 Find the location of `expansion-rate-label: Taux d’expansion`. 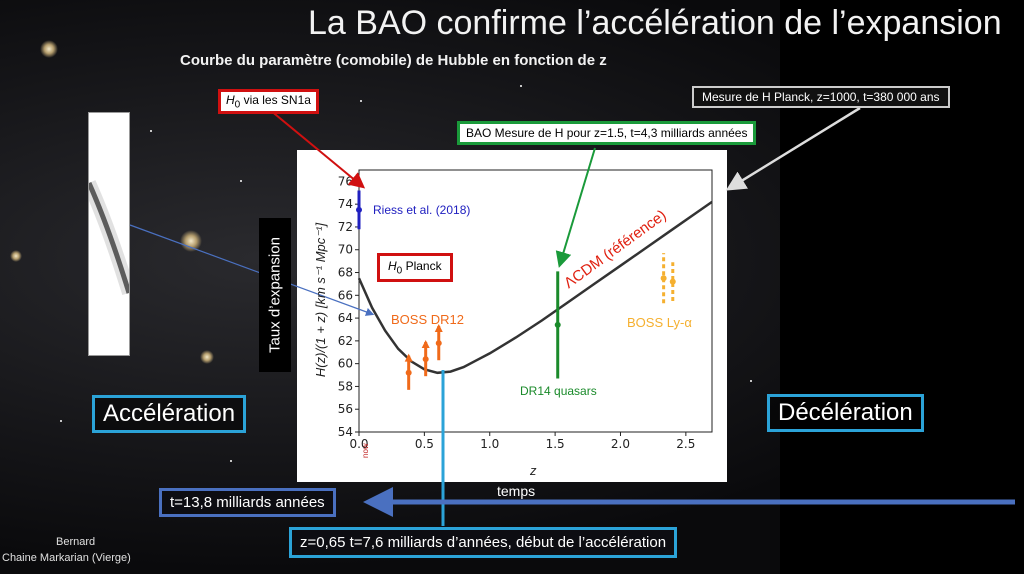

expansion-rate-label: Taux d’expansion is located at coordinates (275, 295).